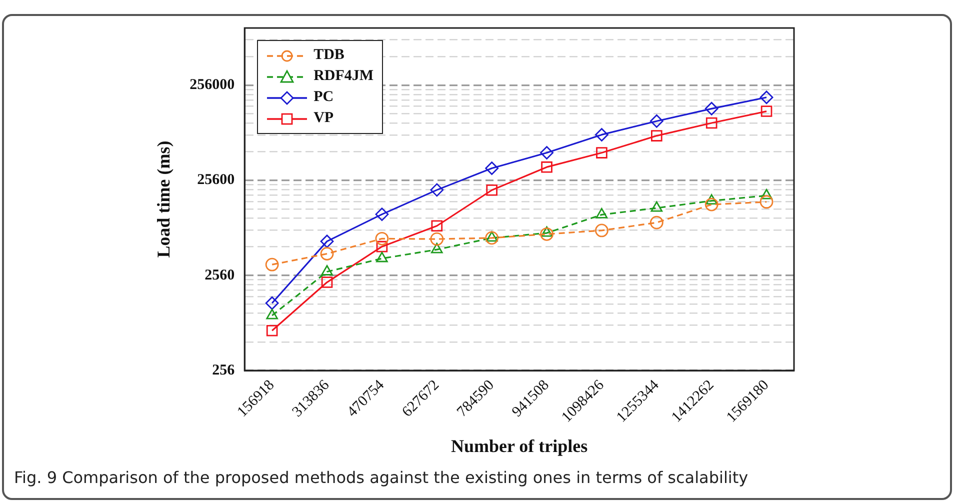 The image size is (954, 501). I want to click on legend-label: VP, so click(324, 118).